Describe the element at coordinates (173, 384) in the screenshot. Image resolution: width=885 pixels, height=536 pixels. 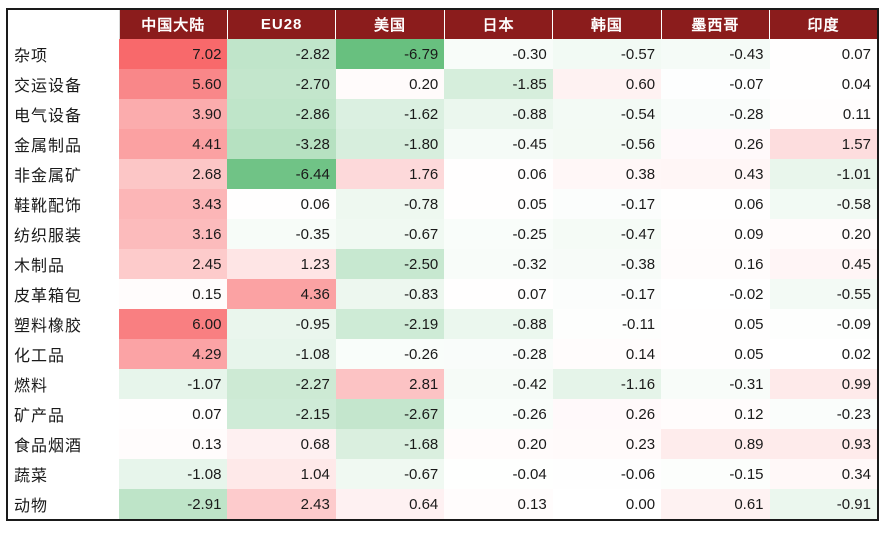
I see `heatmap-cell: -1.07` at that location.